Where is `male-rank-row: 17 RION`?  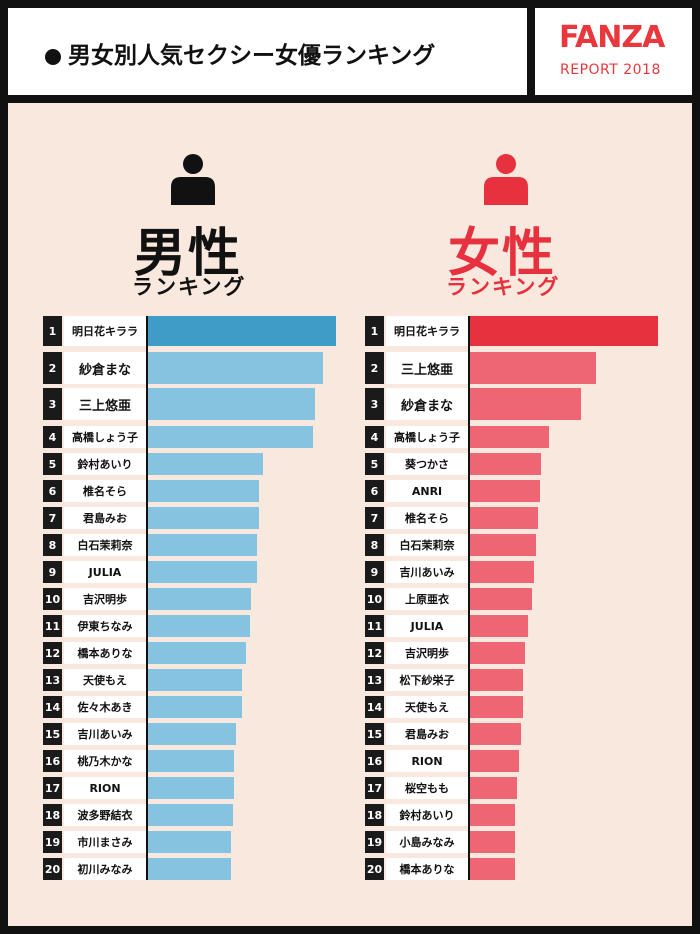
male-rank-row: 17 RION is located at coordinates (193, 788).